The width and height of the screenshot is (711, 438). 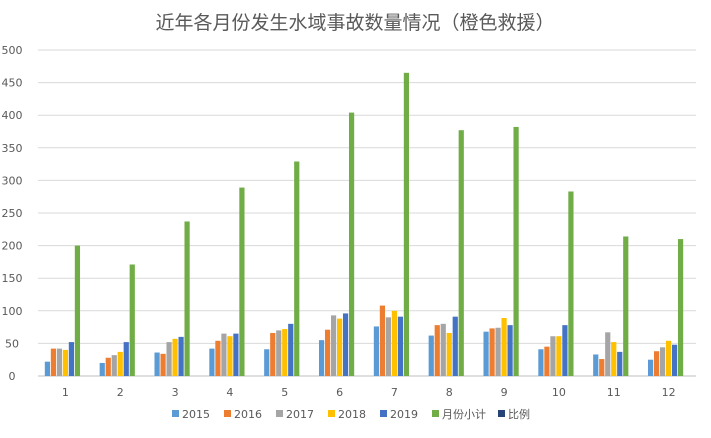 What do you see at coordinates (400, 346) in the screenshot?
I see `bar-7-2019` at bounding box center [400, 346].